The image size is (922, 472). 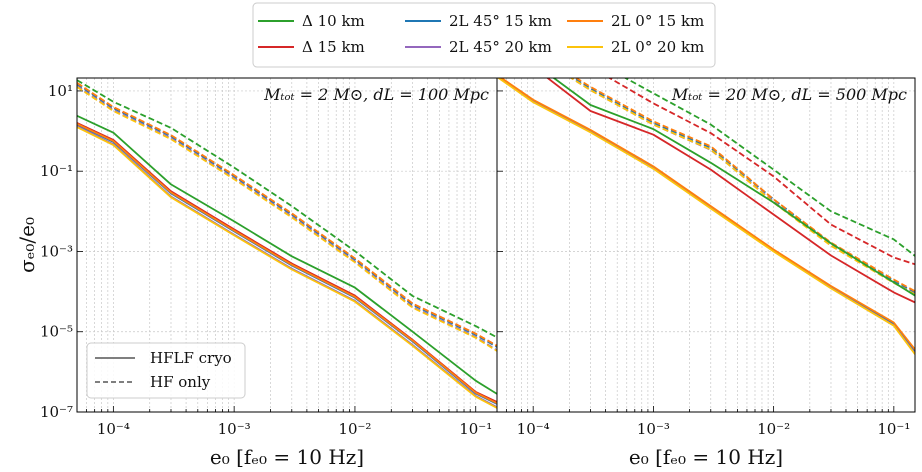 I want to click on legend-label: HF only, so click(x=180, y=382).